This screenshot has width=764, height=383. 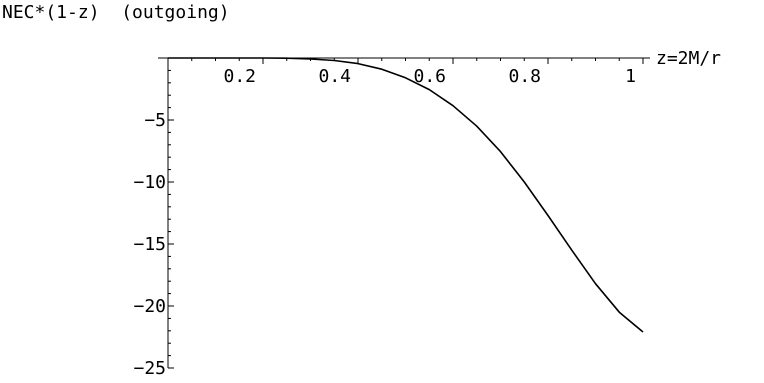 I want to click on x-tick-label: 0.4, so click(x=334, y=76).